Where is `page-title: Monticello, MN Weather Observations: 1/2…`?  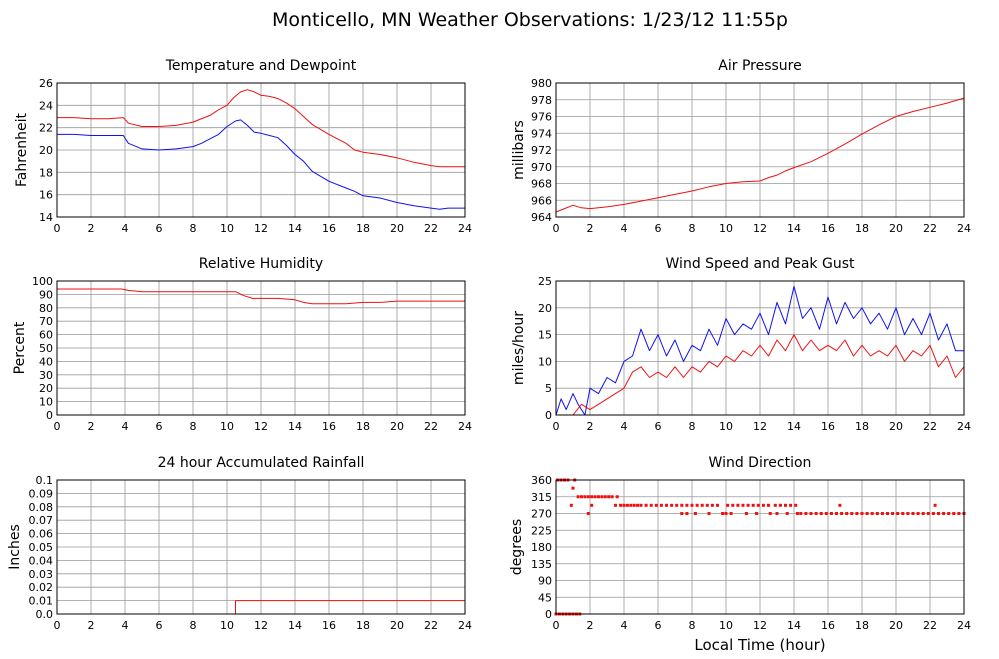 page-title: Monticello, MN Weather Observations: 1/2… is located at coordinates (530, 20).